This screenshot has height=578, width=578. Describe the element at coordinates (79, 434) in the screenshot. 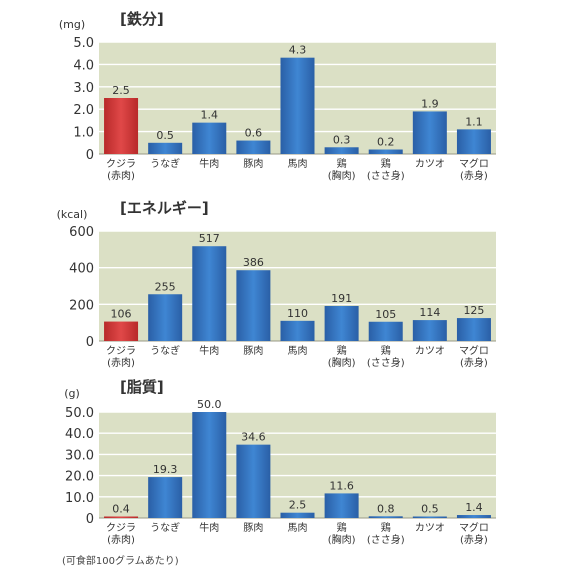

I see `y-tick-label: 40.0` at that location.